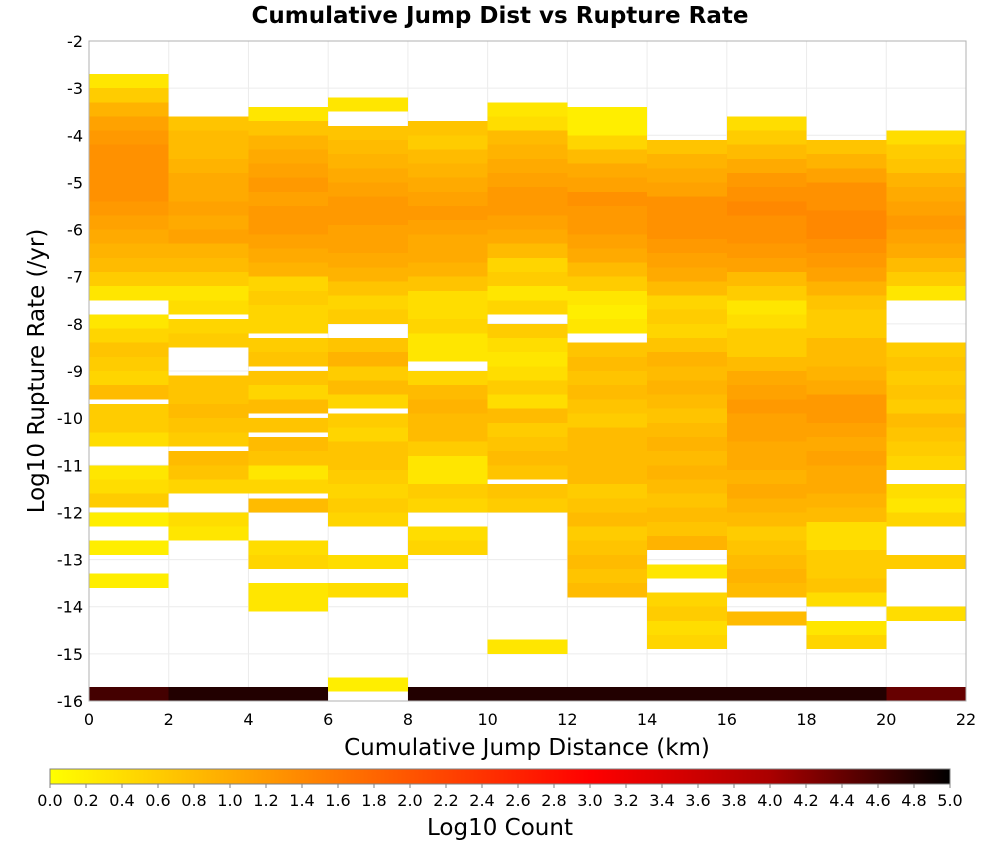 Image resolution: width=1000 pixels, height=850 pixels. I want to click on x-tick-label: 14, so click(647, 719).